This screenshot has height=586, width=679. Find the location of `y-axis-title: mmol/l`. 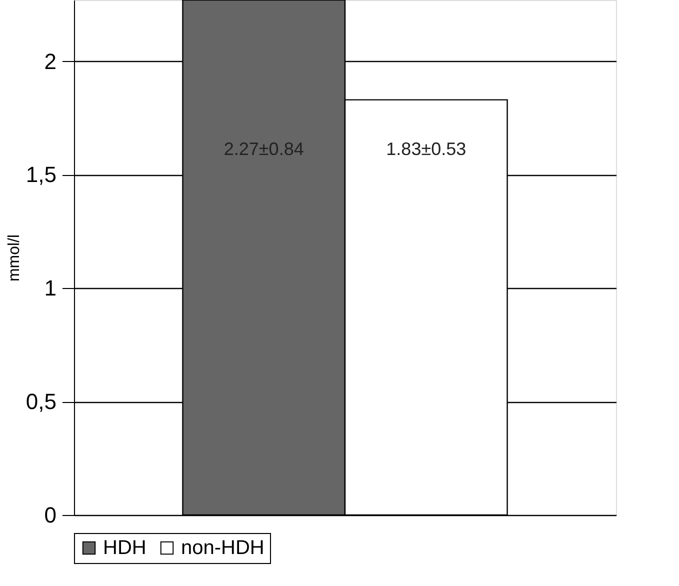

y-axis-title: mmol/l is located at coordinates (14, 258).